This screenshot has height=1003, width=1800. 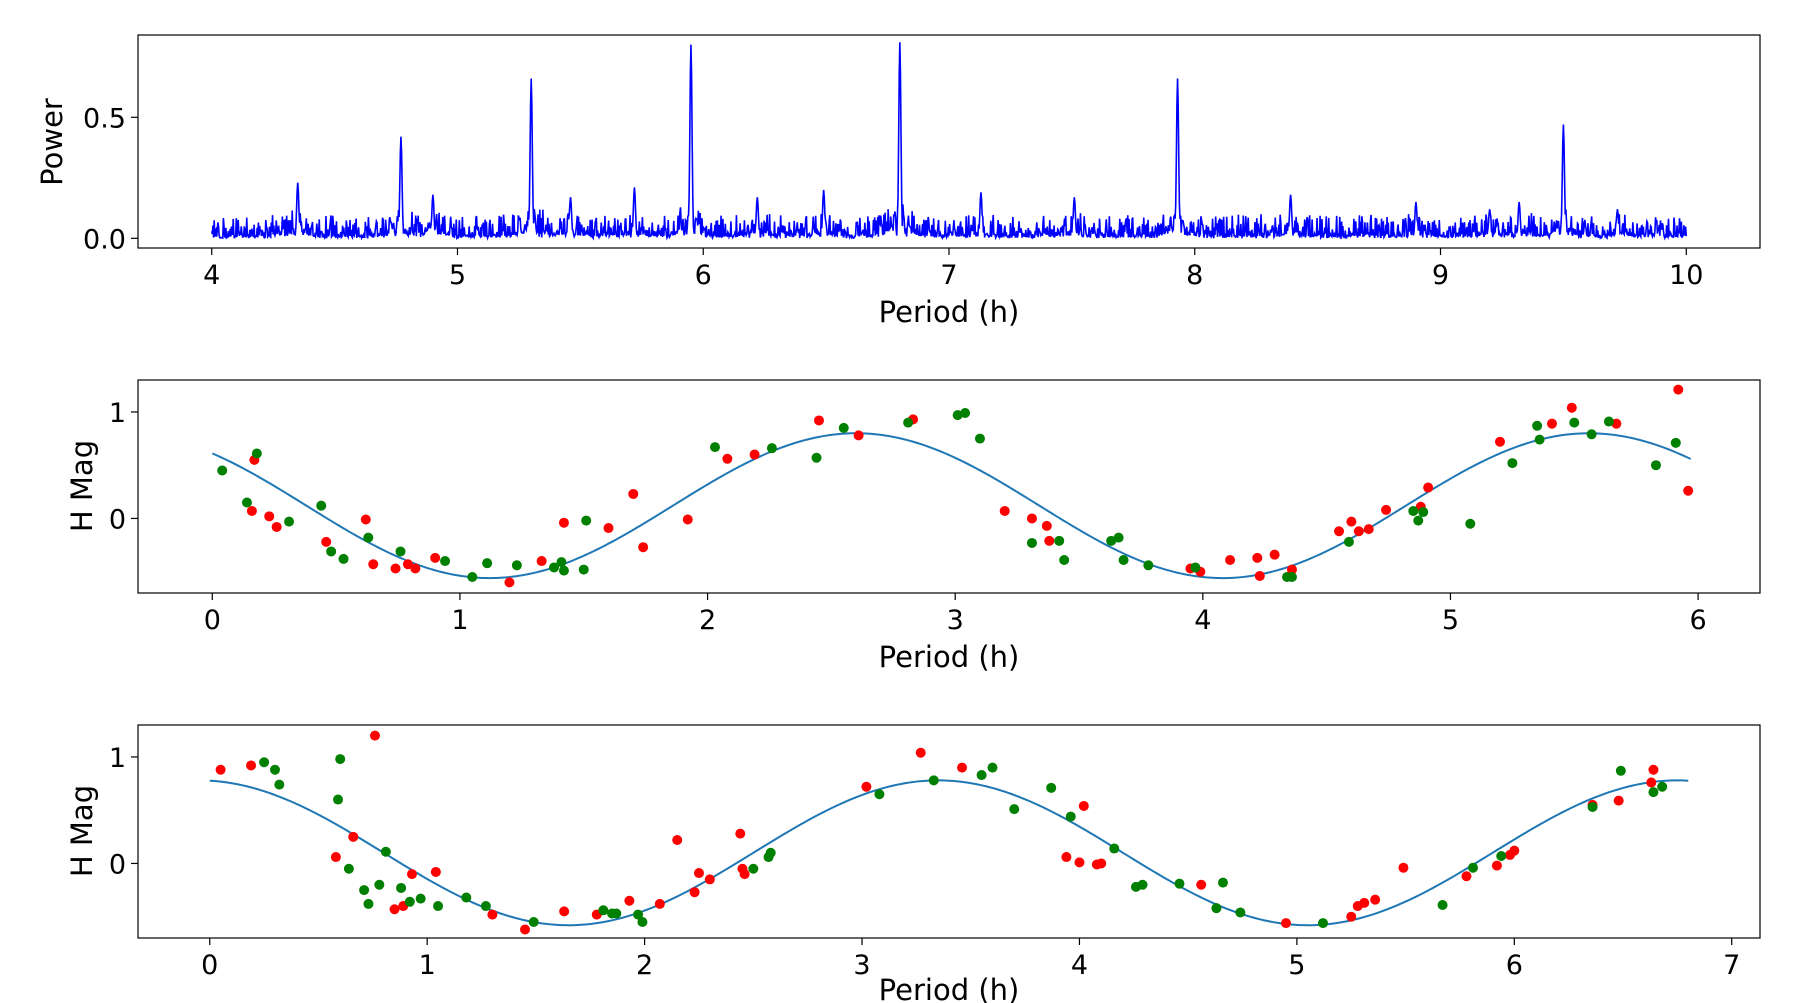 I want to click on lightcurve-2-x-tick-label: 6, so click(x=1514, y=965).